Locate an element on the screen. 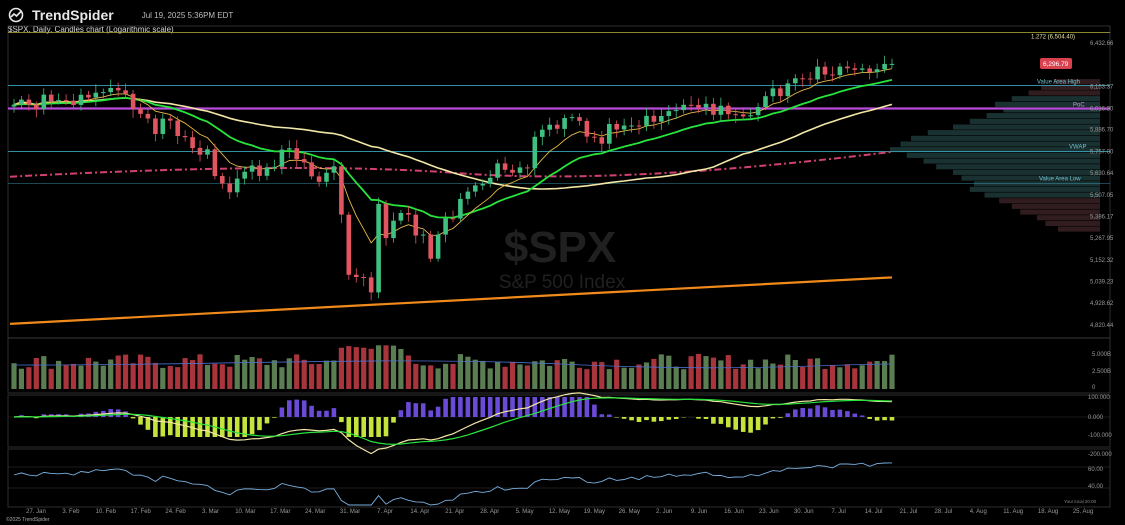  x-tick: 7. Apr is located at coordinates (385, 512).